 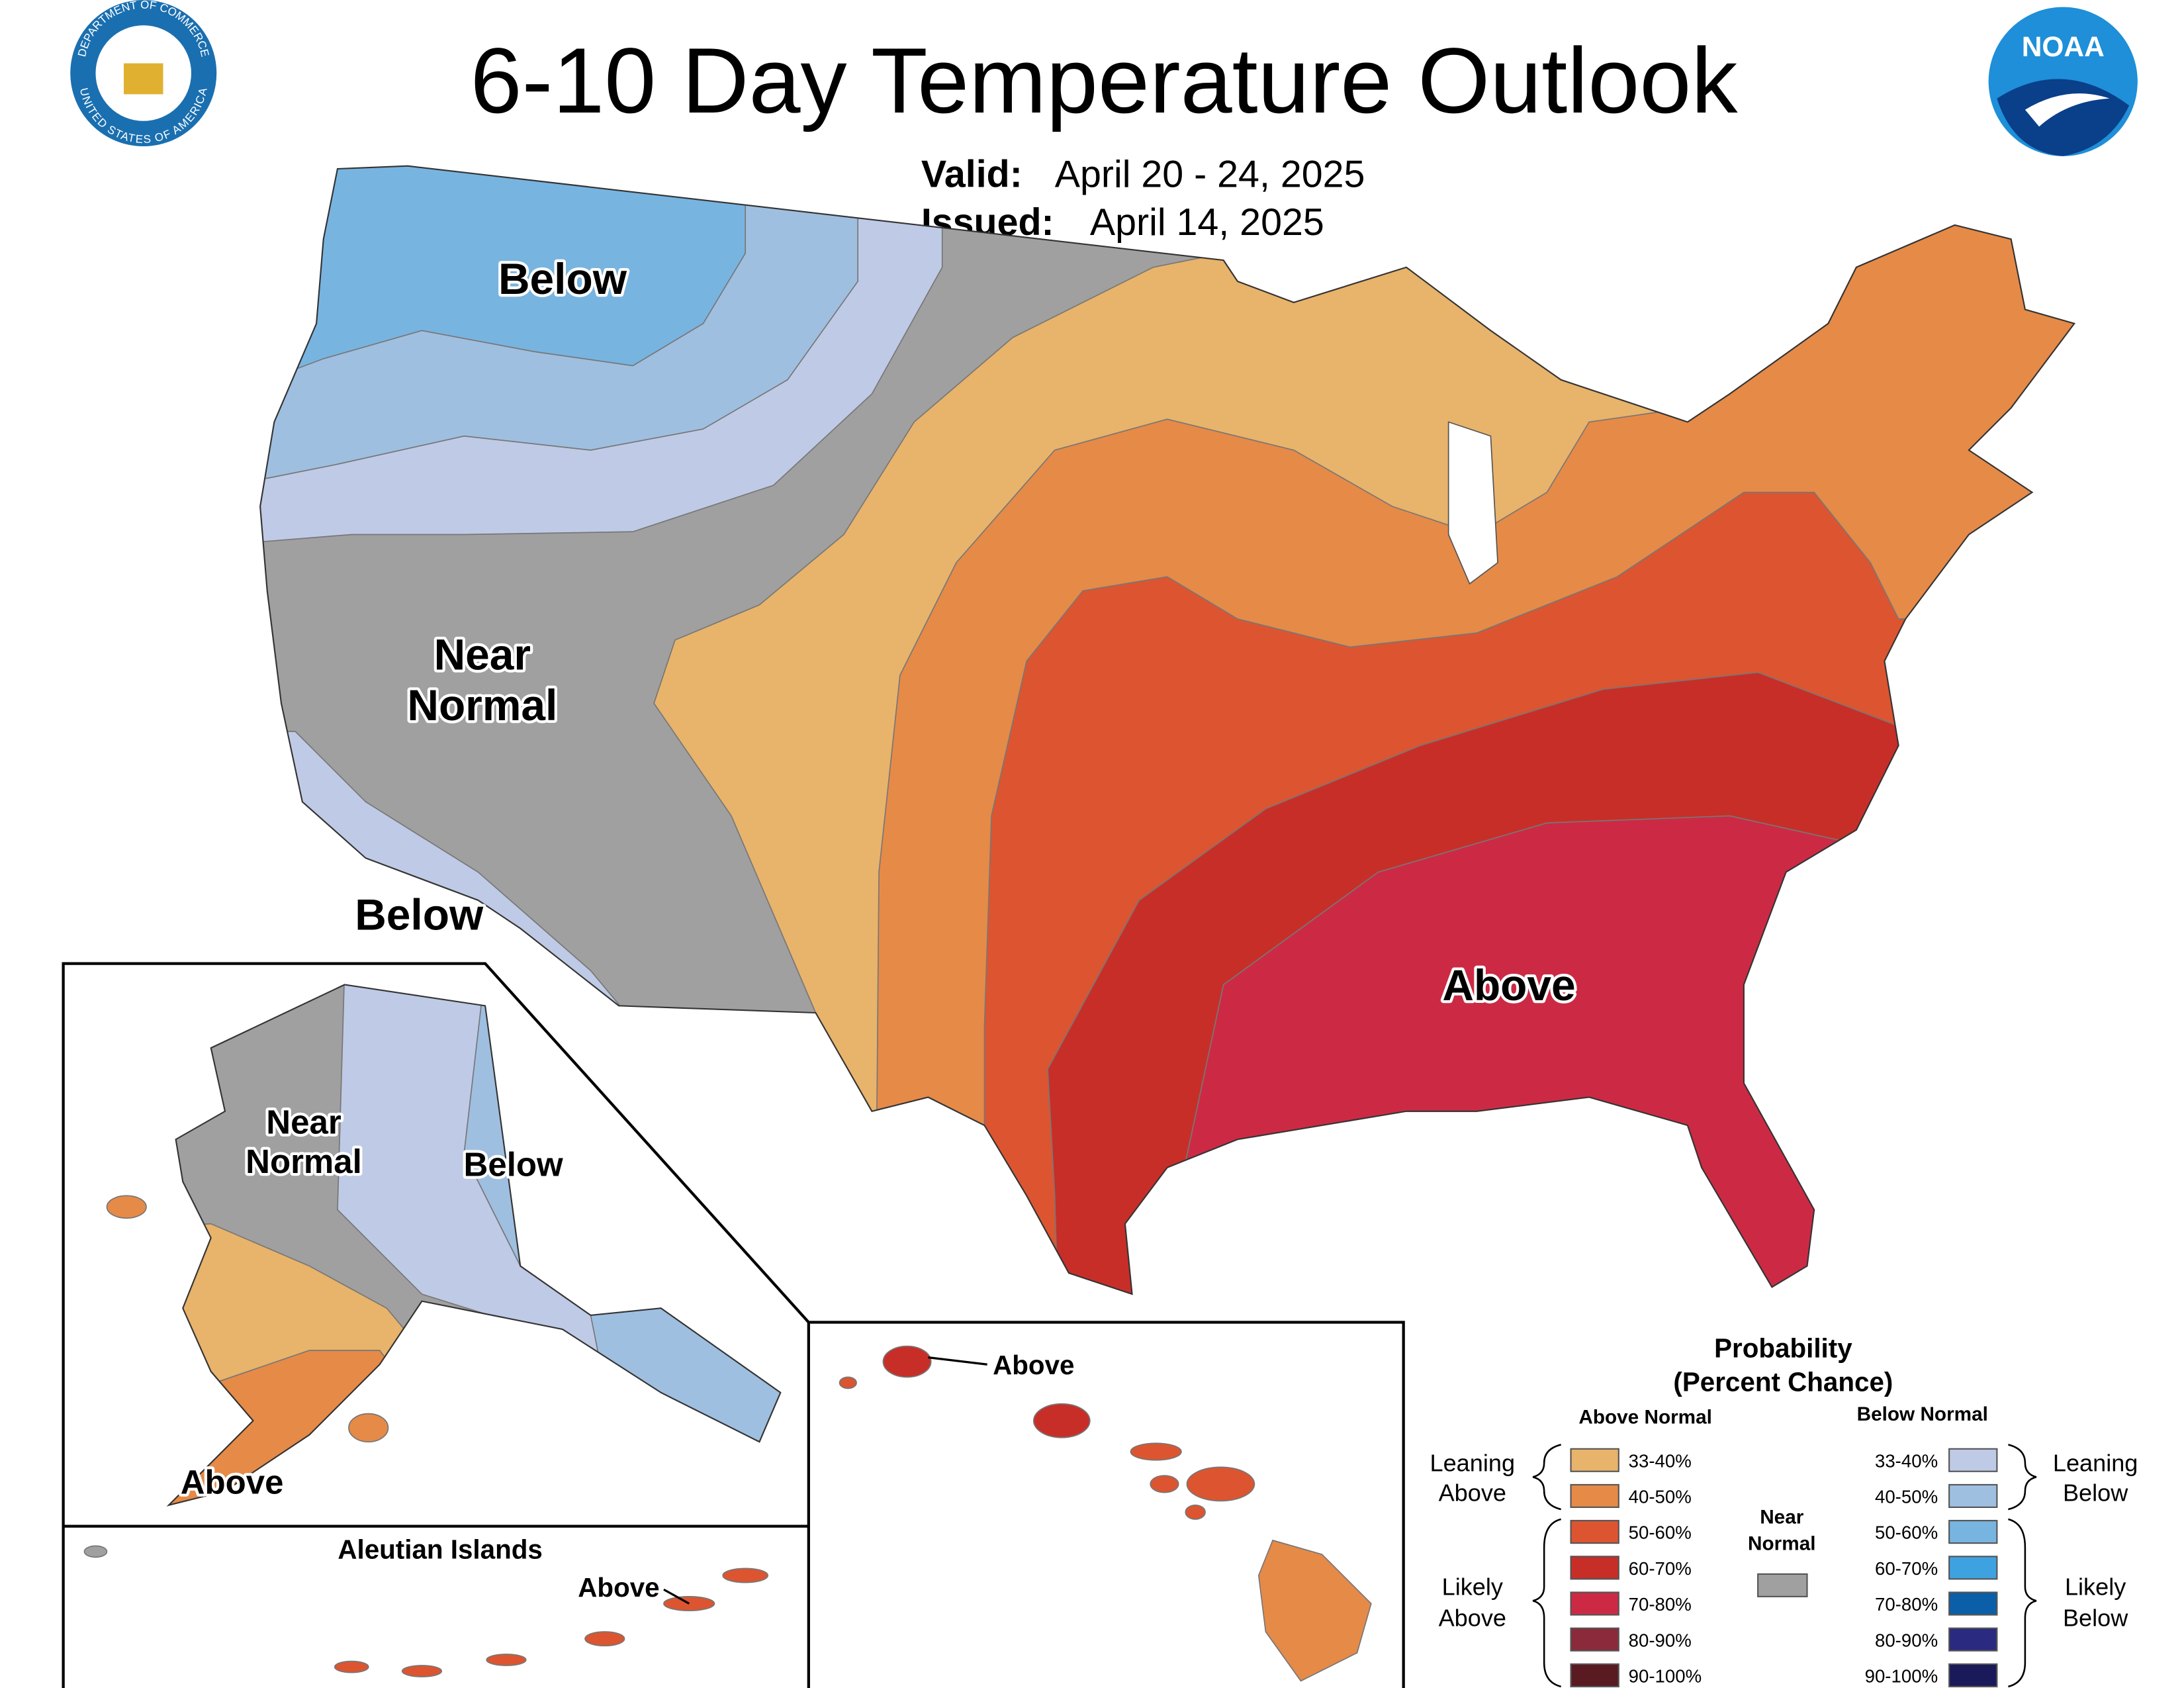 I want to click on valid-label: Valid:, so click(x=972, y=175).